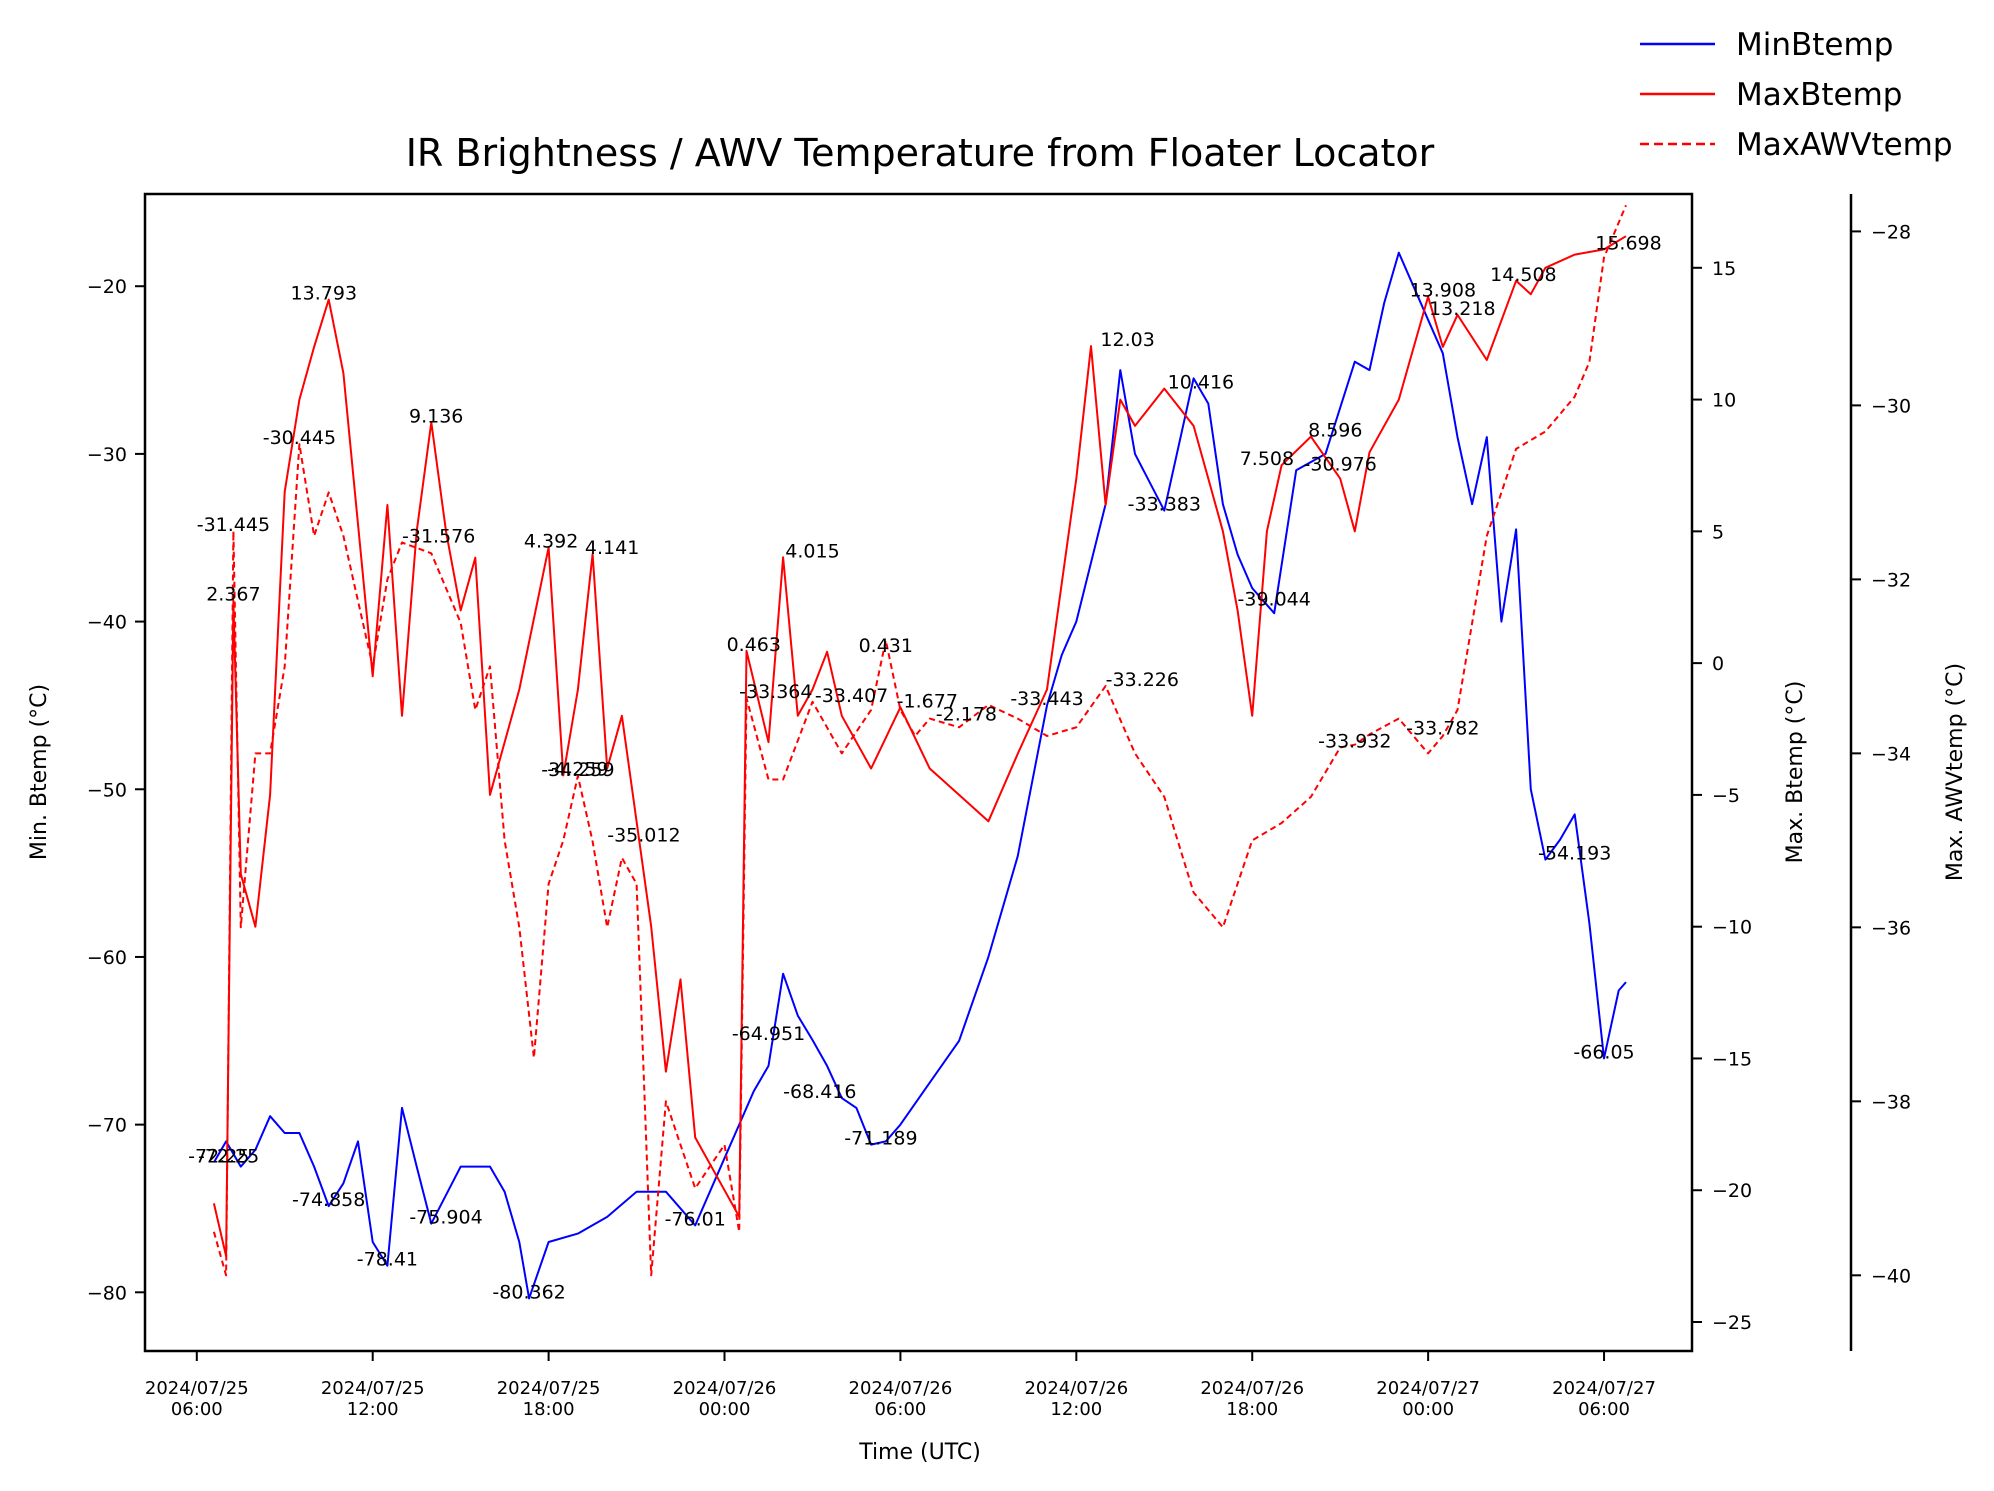 The image size is (1994, 1491). What do you see at coordinates (1891, 580) in the screenshot?
I see `y-tick-label: −32` at bounding box center [1891, 580].